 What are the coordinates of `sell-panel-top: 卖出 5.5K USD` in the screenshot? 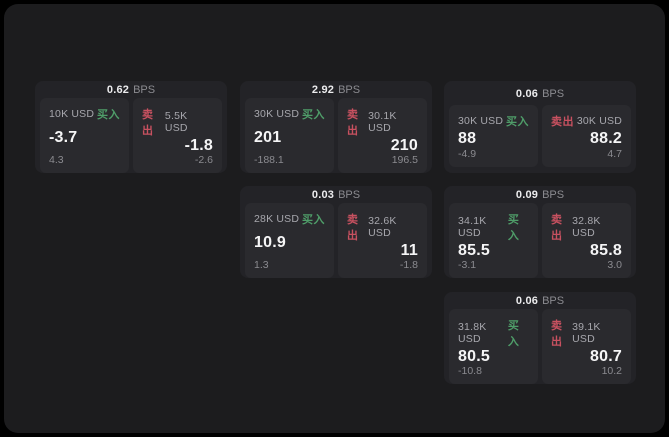 It's located at (177, 122).